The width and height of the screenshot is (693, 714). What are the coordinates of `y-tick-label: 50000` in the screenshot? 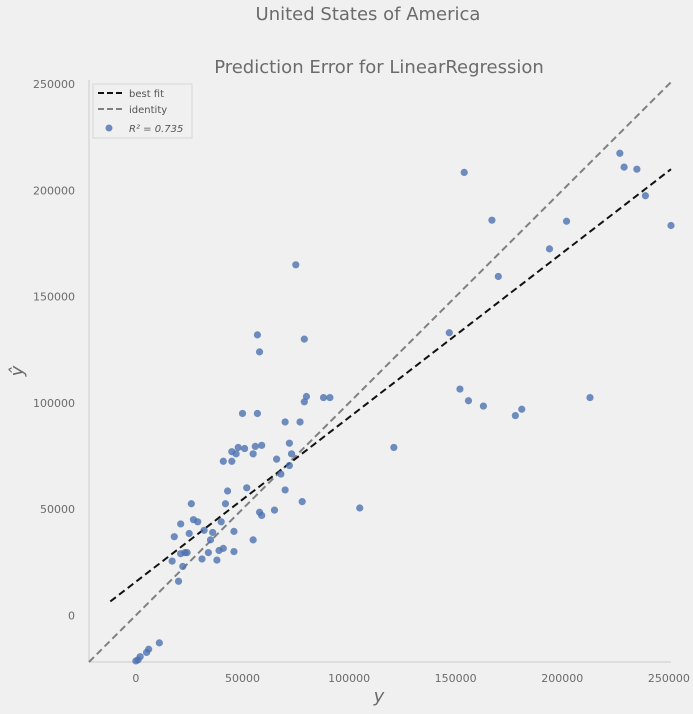 It's located at (57, 509).